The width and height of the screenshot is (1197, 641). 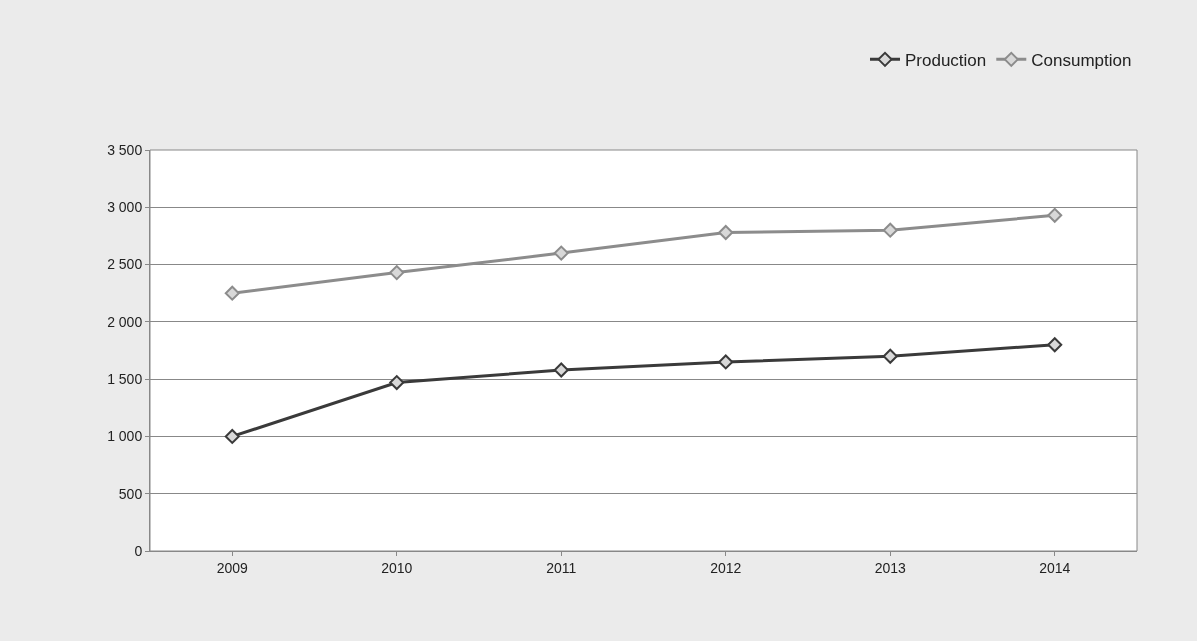 What do you see at coordinates (125, 264) in the screenshot?
I see `y-tick-label: 2 500` at bounding box center [125, 264].